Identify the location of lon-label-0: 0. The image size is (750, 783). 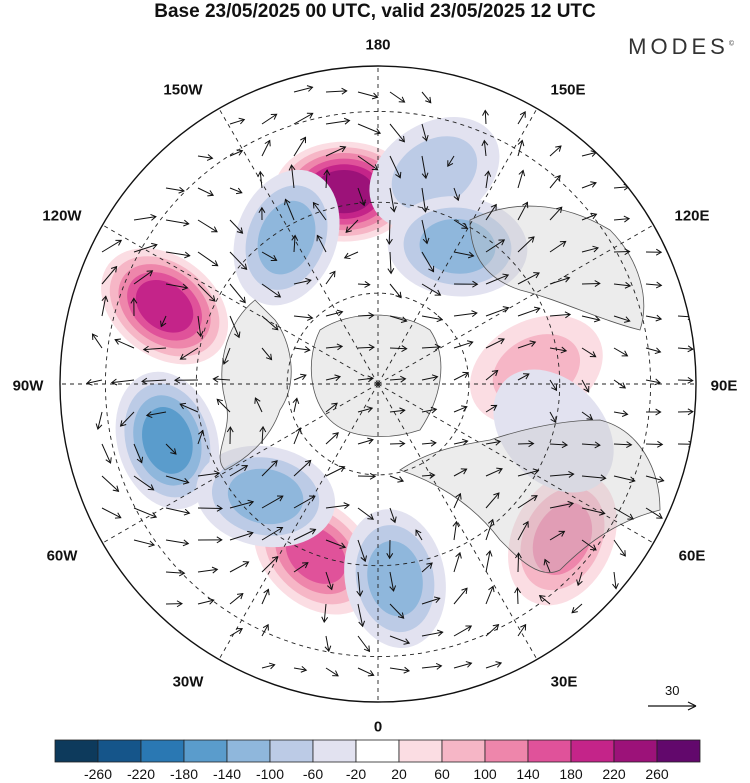
(378, 727).